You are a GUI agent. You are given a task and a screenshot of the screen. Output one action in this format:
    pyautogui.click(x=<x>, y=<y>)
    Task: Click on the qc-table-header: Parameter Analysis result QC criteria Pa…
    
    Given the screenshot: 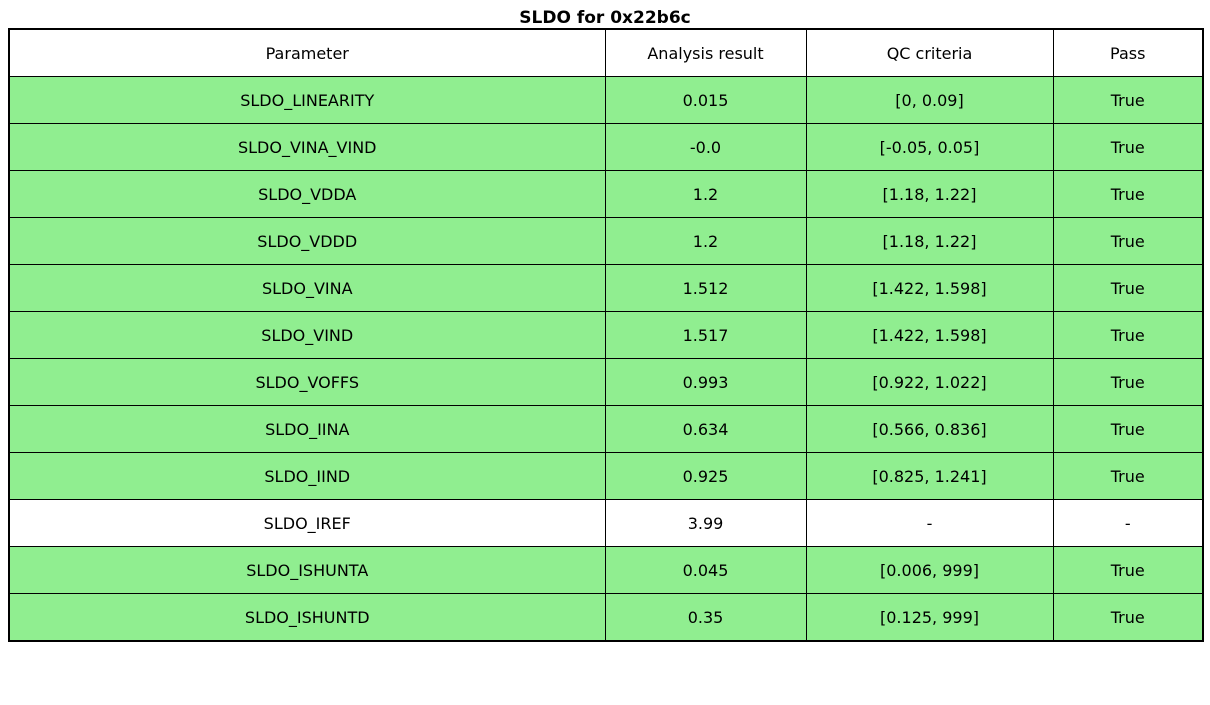 What is the action you would take?
    pyautogui.click(x=606, y=52)
    